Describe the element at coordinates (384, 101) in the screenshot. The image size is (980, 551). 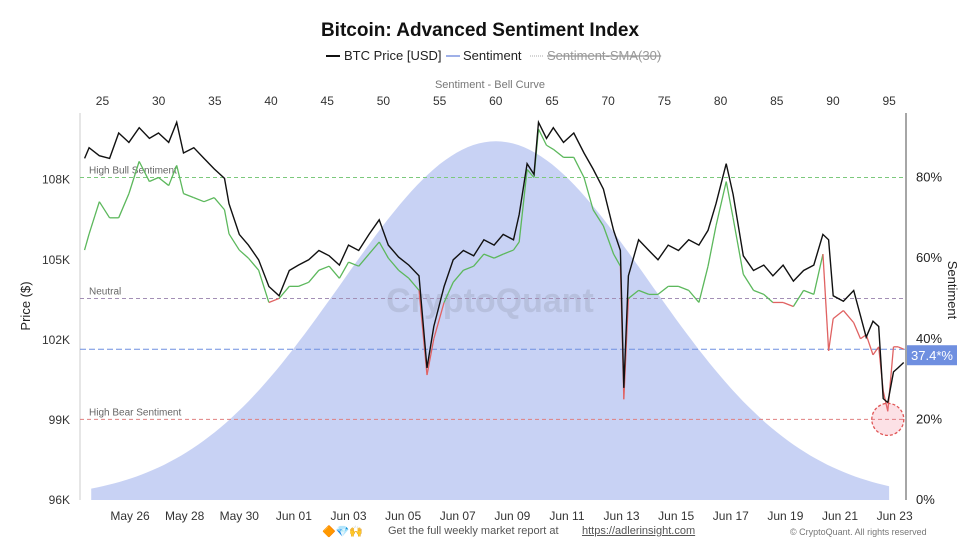
I see `x-top-tick: 50` at that location.